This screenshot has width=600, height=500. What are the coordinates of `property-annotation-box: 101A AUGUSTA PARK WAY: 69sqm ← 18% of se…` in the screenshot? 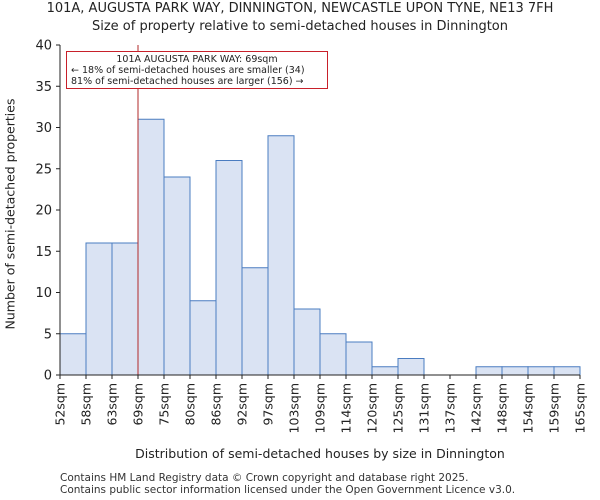 It's located at (197, 70).